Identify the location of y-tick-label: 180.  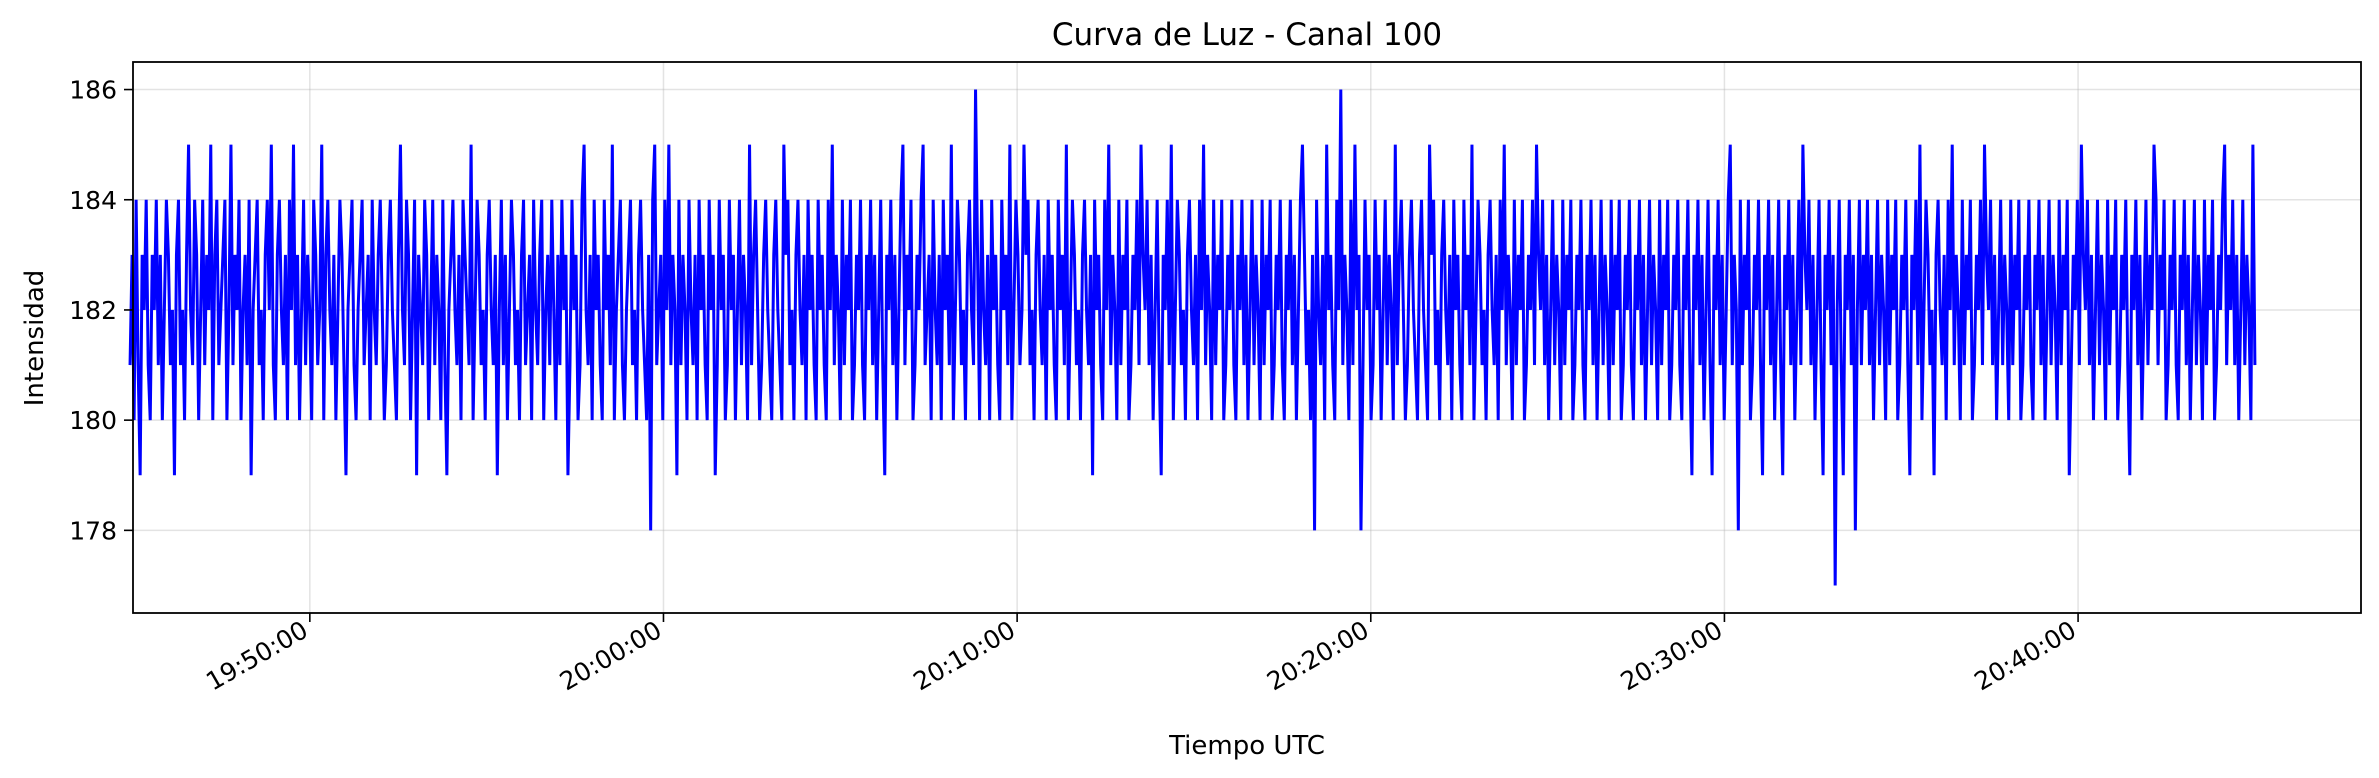
(93, 420).